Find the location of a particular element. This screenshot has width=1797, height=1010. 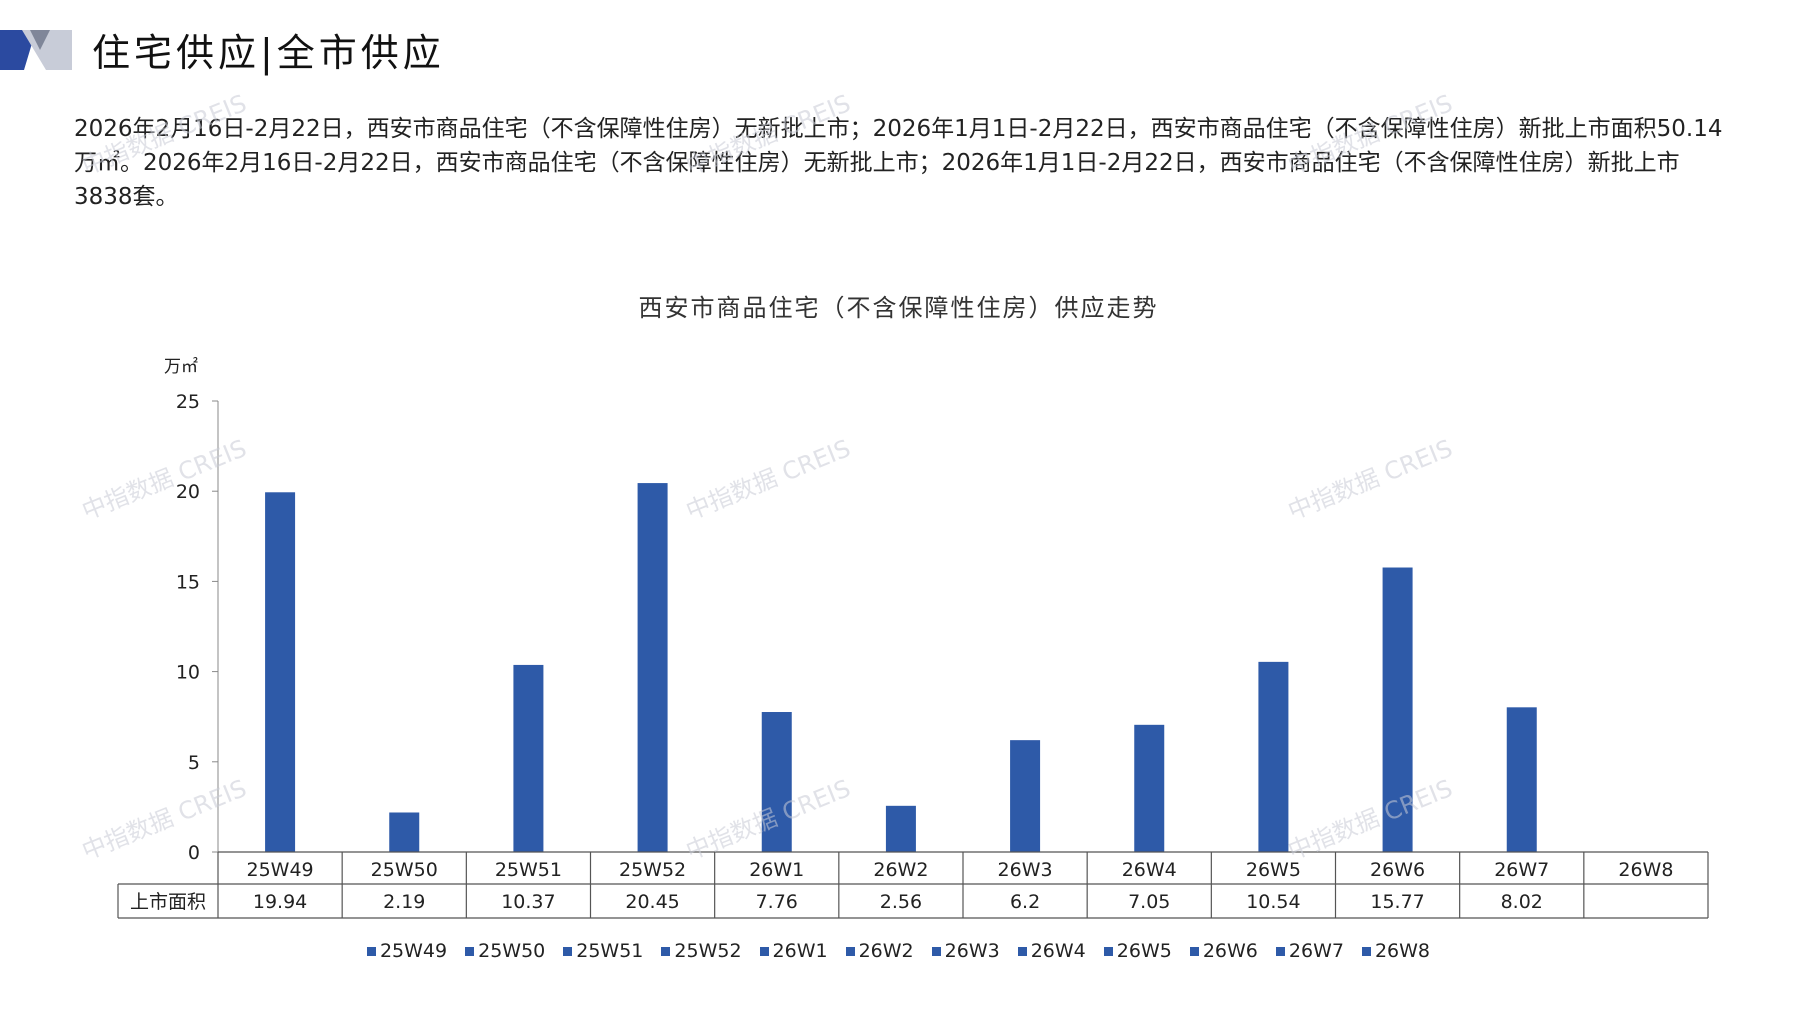

data-label: 7.05 is located at coordinates (1149, 902).